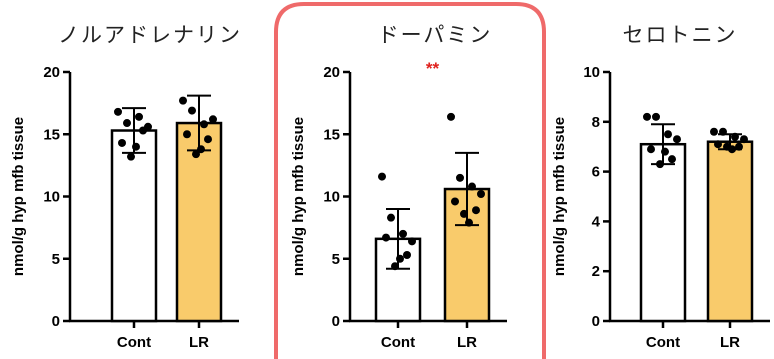  What do you see at coordinates (596, 172) in the screenshot?
I see `y-tick-label: 6` at bounding box center [596, 172].